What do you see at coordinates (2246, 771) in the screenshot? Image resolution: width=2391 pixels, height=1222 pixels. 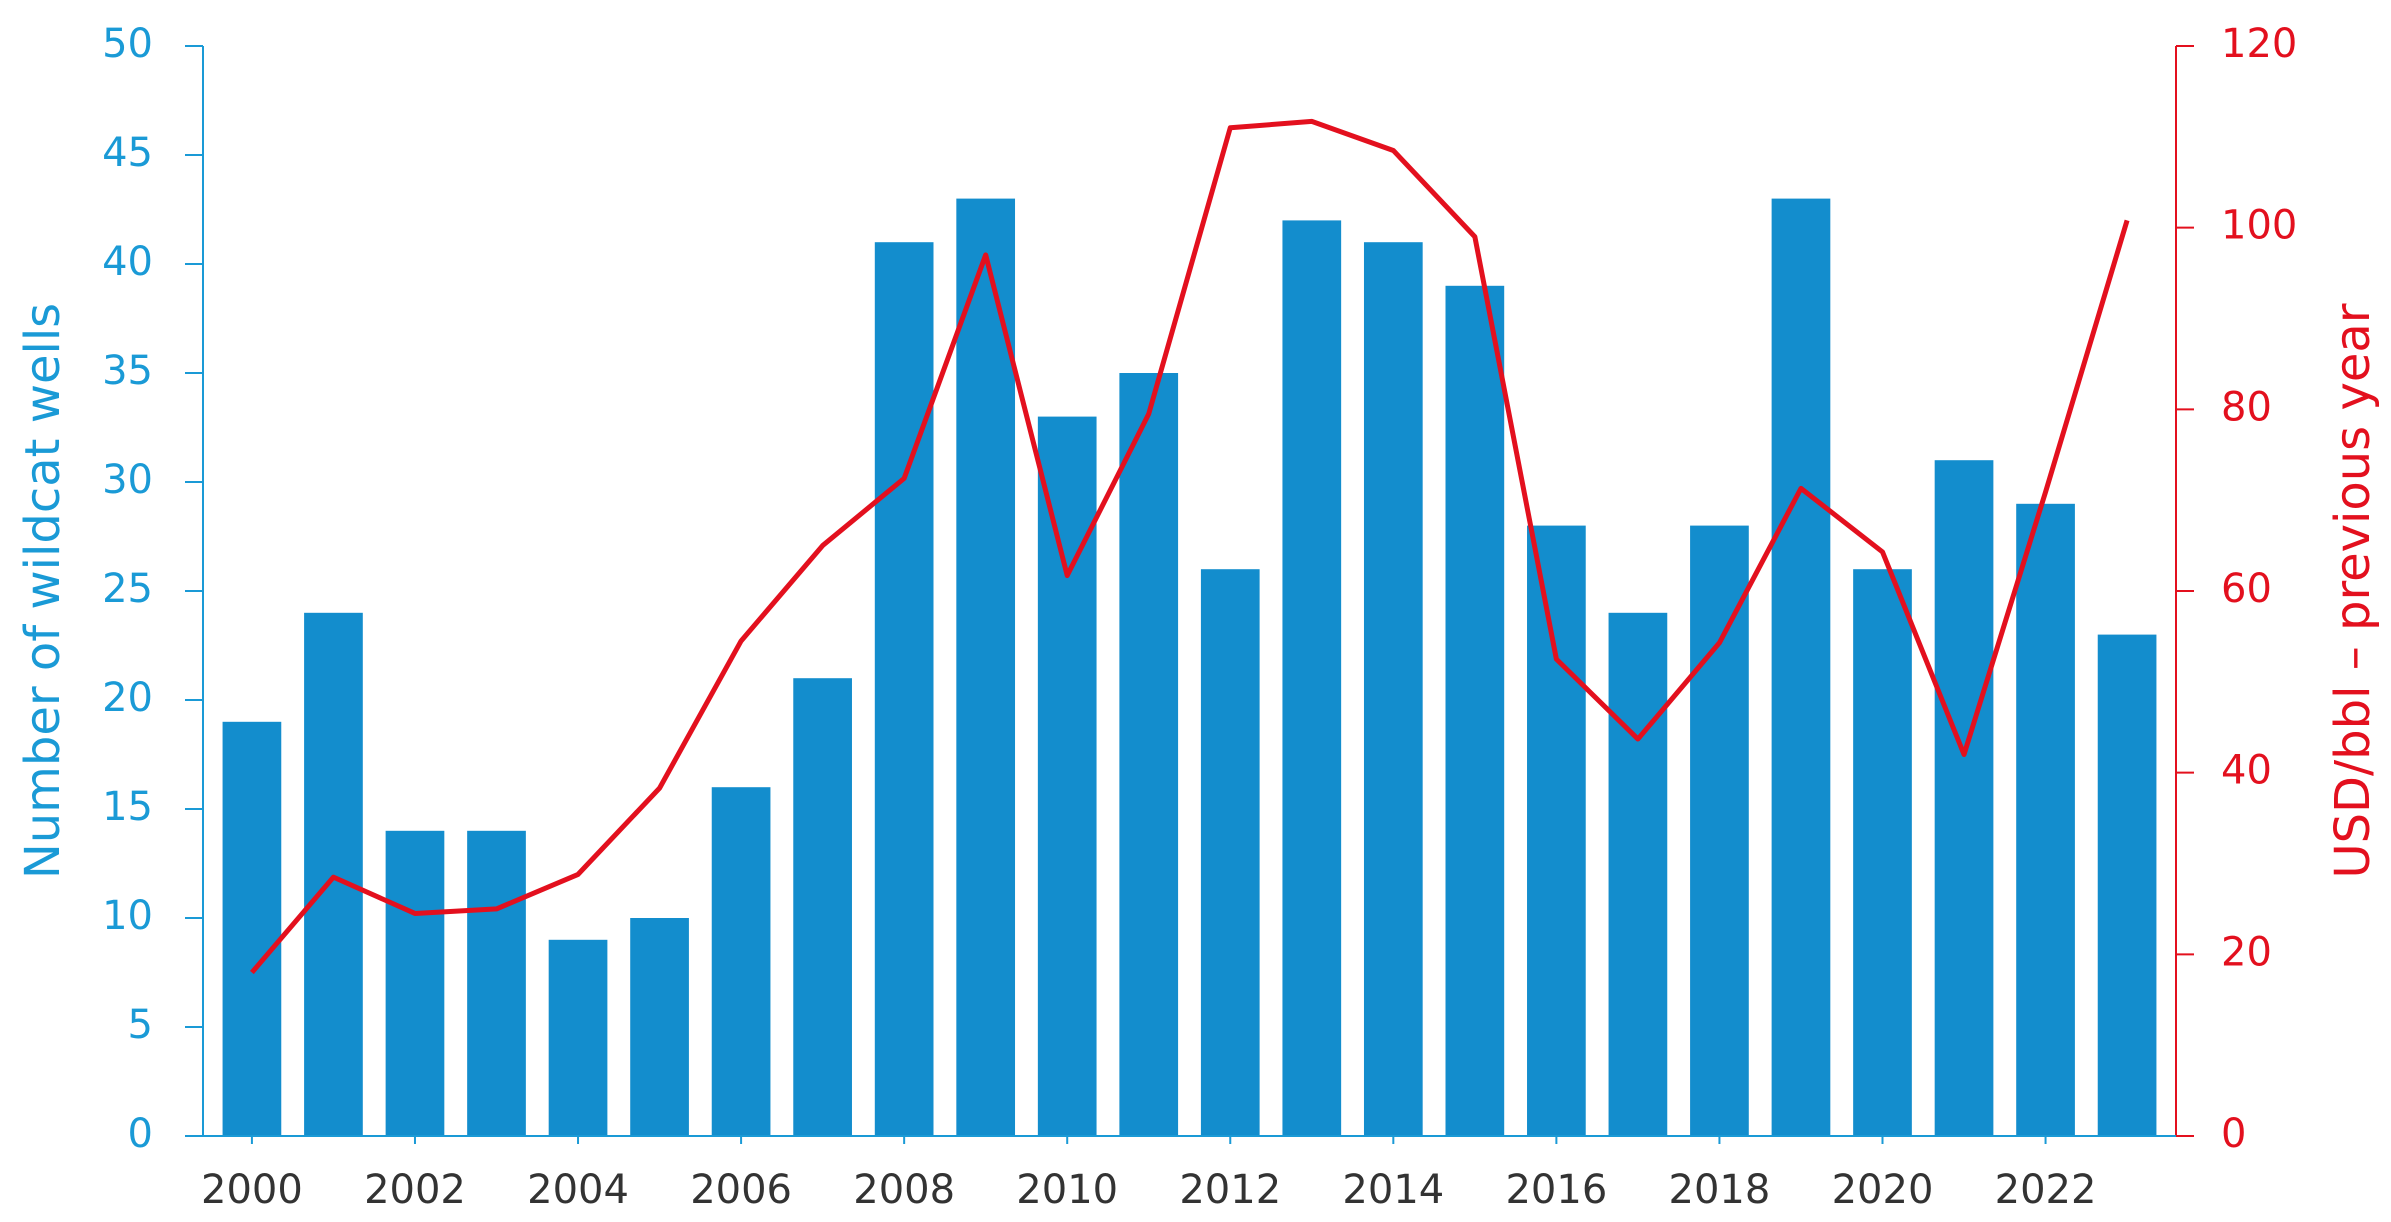 I see `y2-tick-label: 40` at bounding box center [2246, 771].